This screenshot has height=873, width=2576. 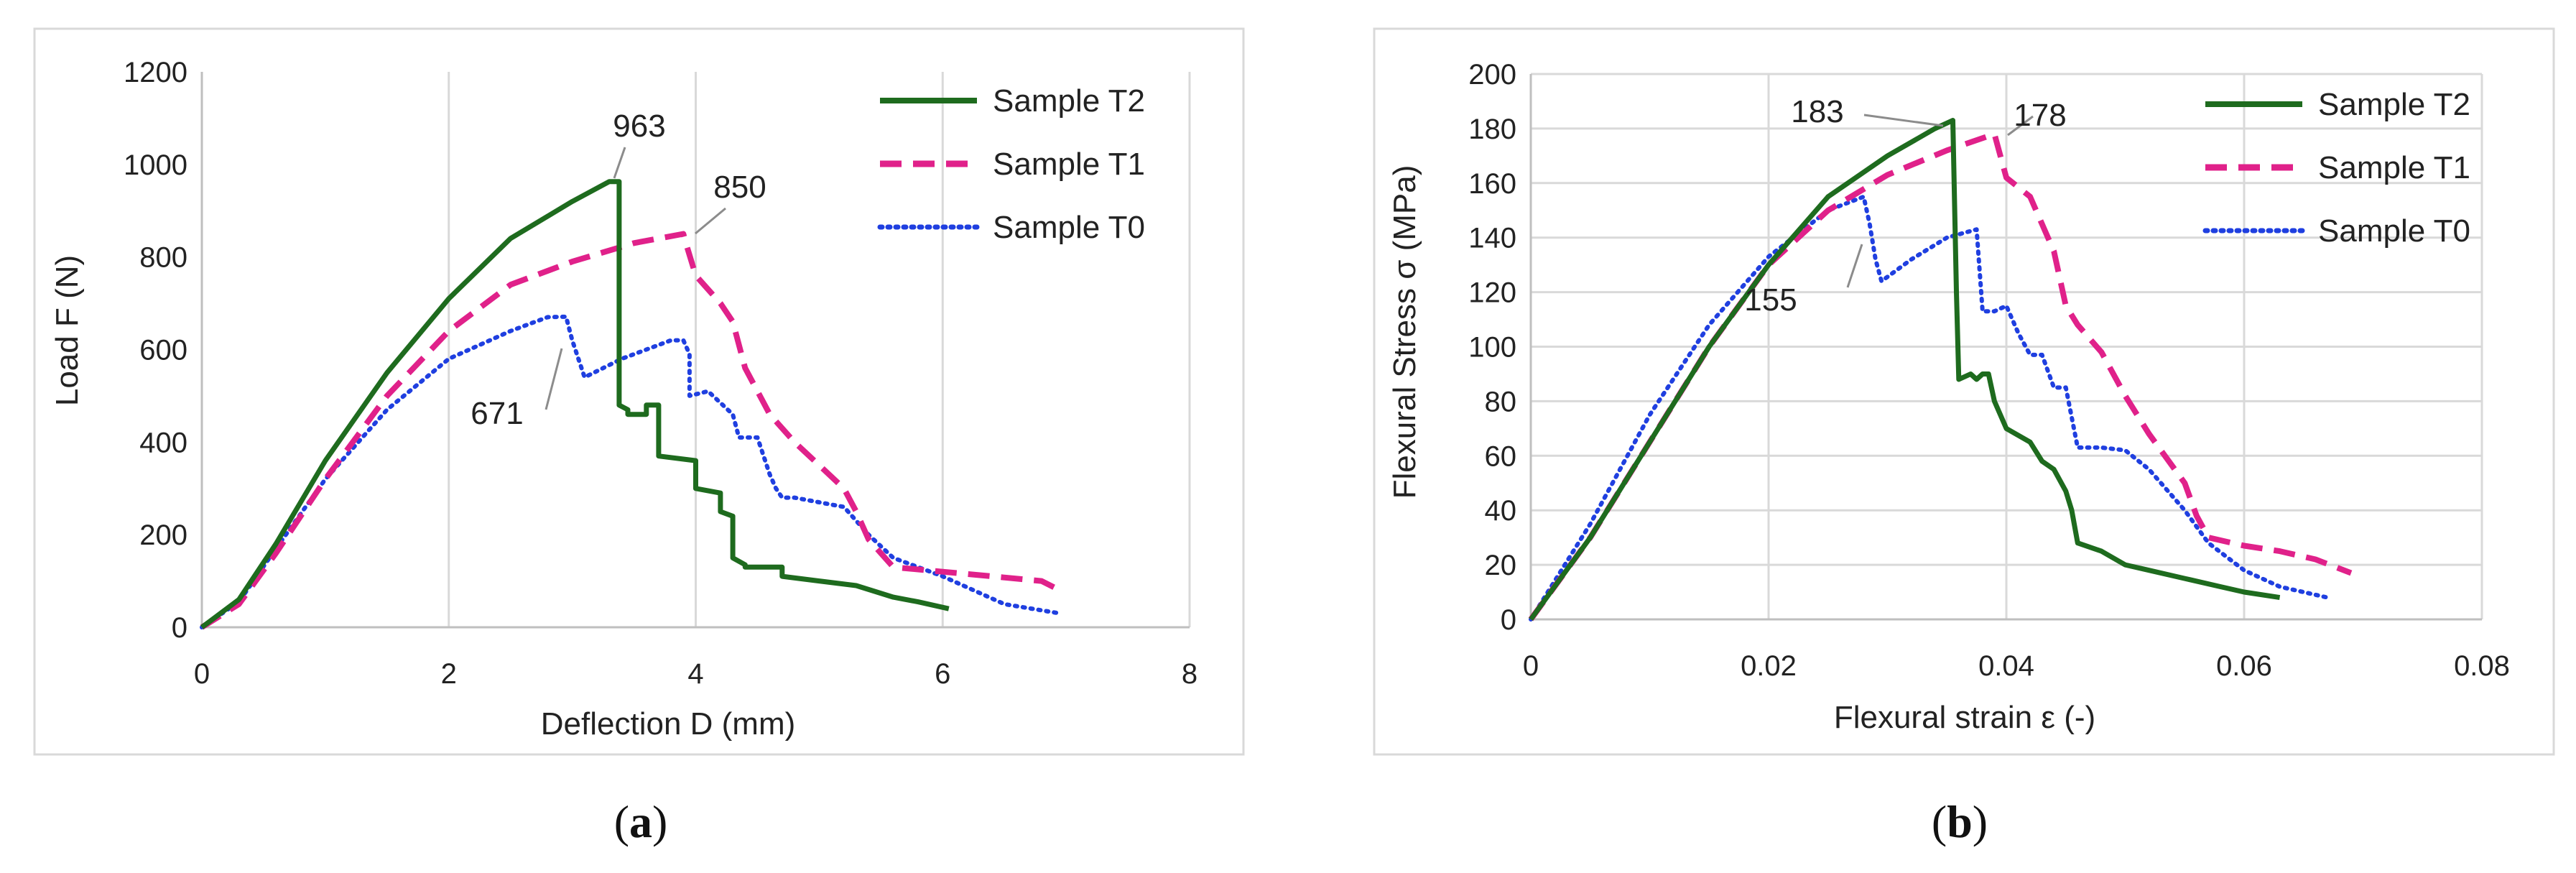 I want to click on y-tick-label: 800, so click(x=163, y=258).